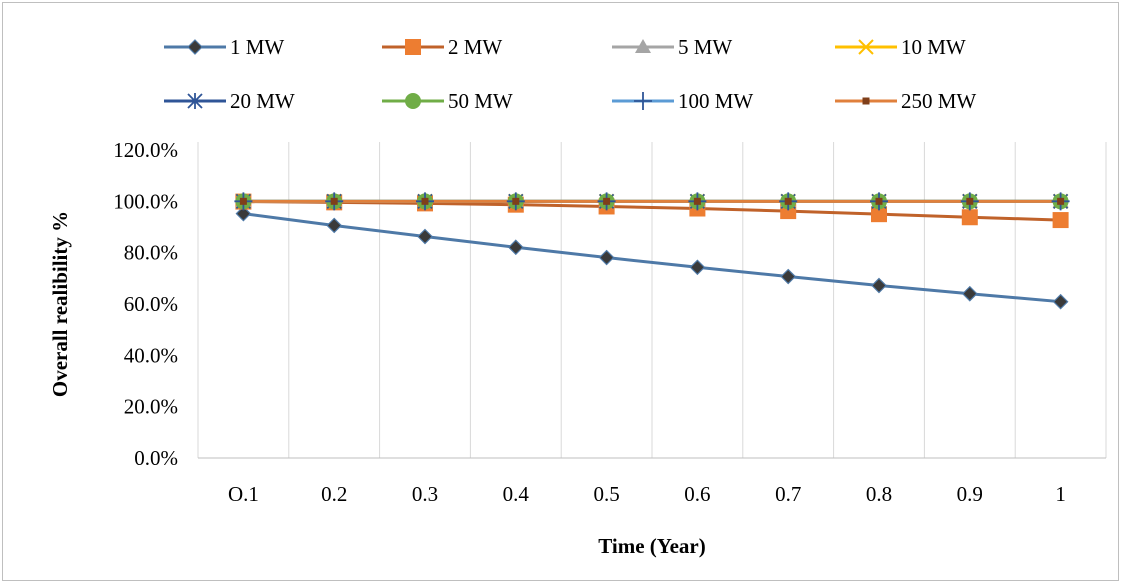 This screenshot has height=585, width=1123. What do you see at coordinates (938, 101) in the screenshot?
I see `legend-label: 250 MW` at bounding box center [938, 101].